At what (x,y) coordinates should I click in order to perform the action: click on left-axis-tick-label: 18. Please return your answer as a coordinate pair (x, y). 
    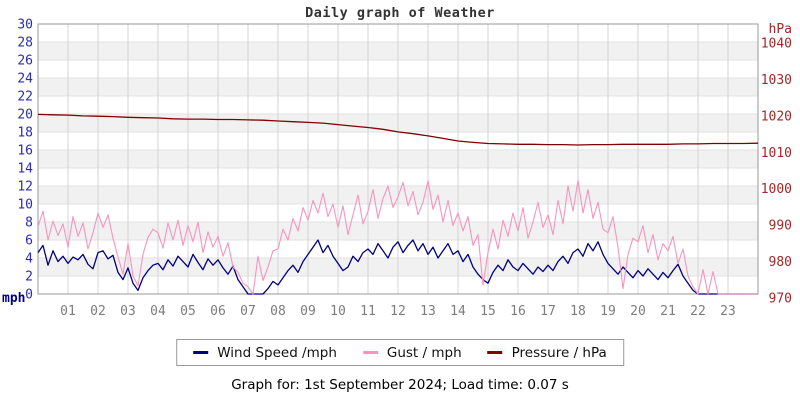
    Looking at the image, I should click on (25, 133).